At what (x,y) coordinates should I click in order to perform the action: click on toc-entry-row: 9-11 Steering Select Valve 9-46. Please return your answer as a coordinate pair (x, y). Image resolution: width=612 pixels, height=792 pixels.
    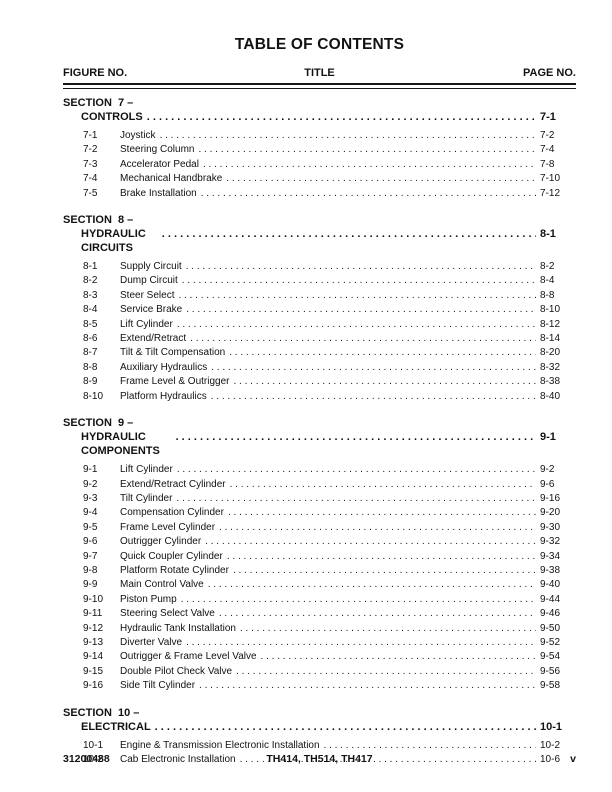
    Looking at the image, I should click on (319, 614).